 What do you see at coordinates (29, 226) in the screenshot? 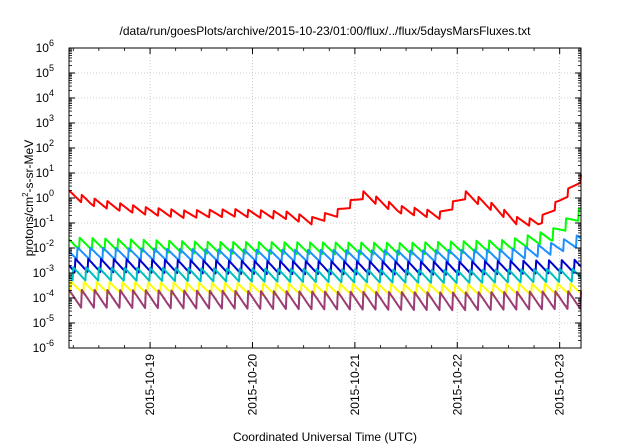
I see `y-axis-label-prefix: protons/cm` at bounding box center [29, 226].